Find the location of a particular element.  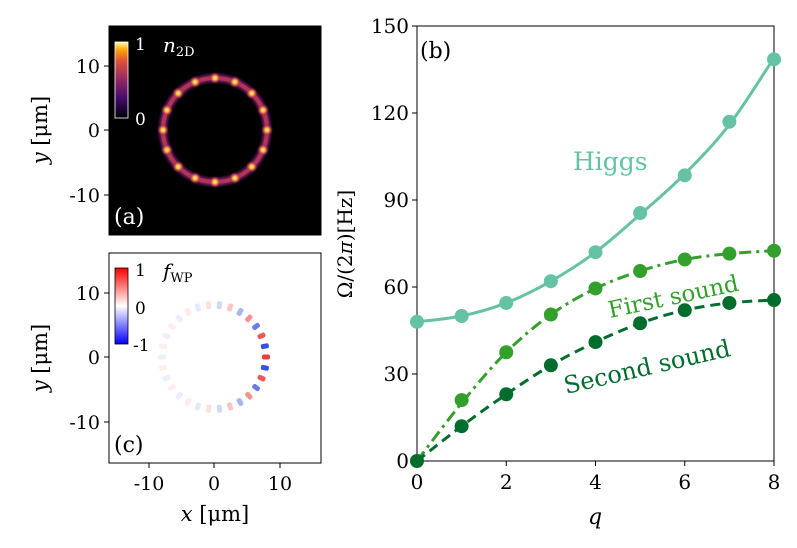

series-label-higgs: Higgs is located at coordinates (610, 161).